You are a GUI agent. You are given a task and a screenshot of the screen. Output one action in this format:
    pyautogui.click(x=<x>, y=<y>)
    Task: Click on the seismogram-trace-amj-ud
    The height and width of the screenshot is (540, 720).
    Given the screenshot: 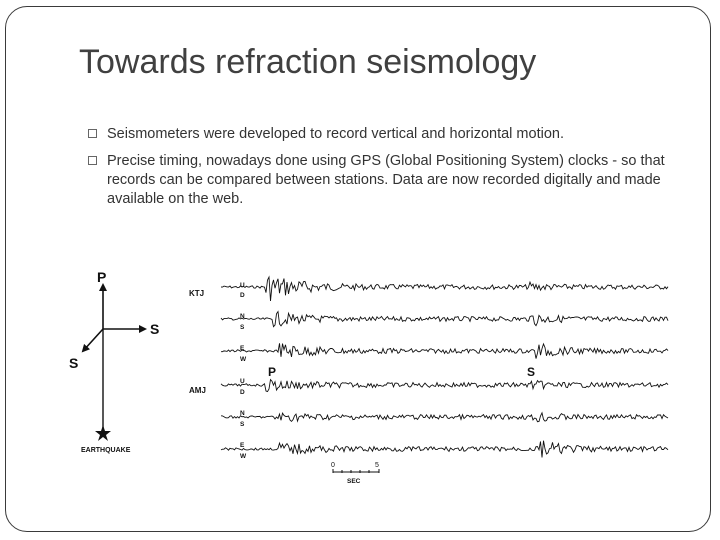 What is the action you would take?
    pyautogui.click(x=444, y=385)
    